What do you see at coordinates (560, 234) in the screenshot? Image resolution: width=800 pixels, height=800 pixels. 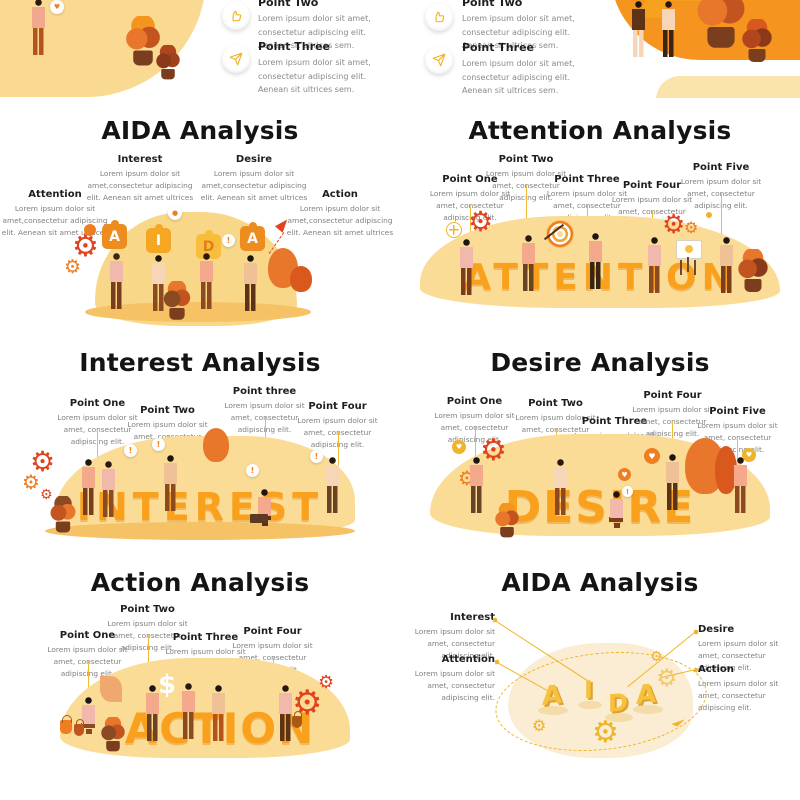 I see `target-icon` at bounding box center [560, 234].